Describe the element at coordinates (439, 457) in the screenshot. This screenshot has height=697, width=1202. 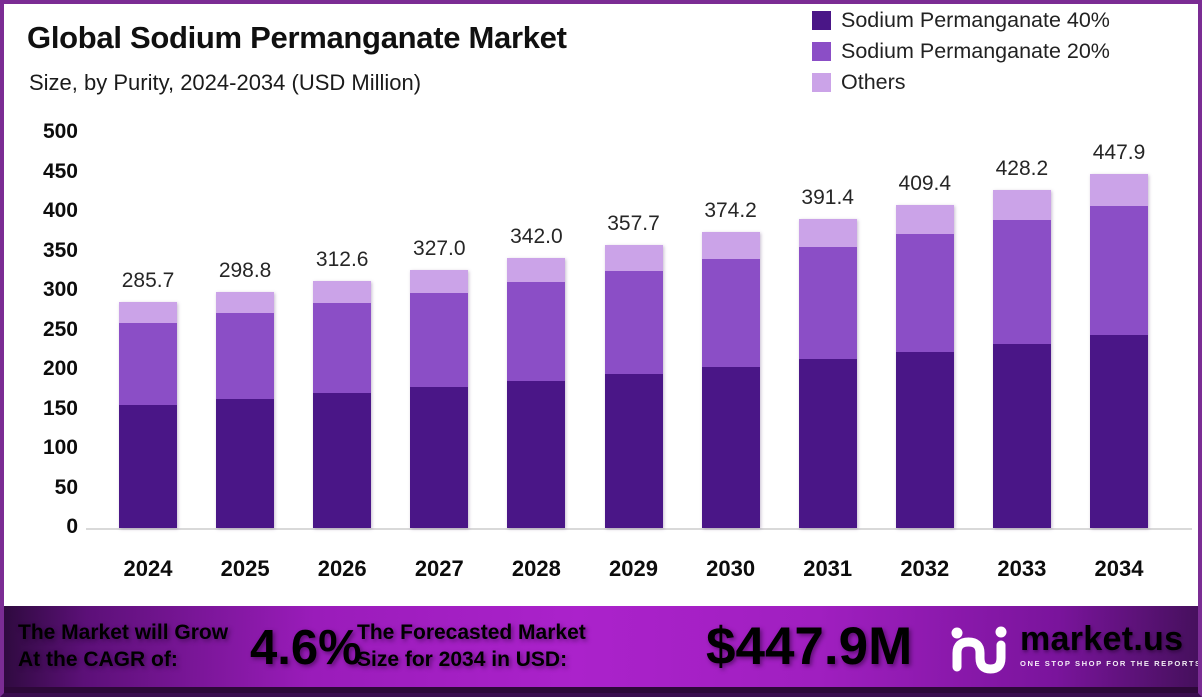
I see `bar-segment-2027-series0` at that location.